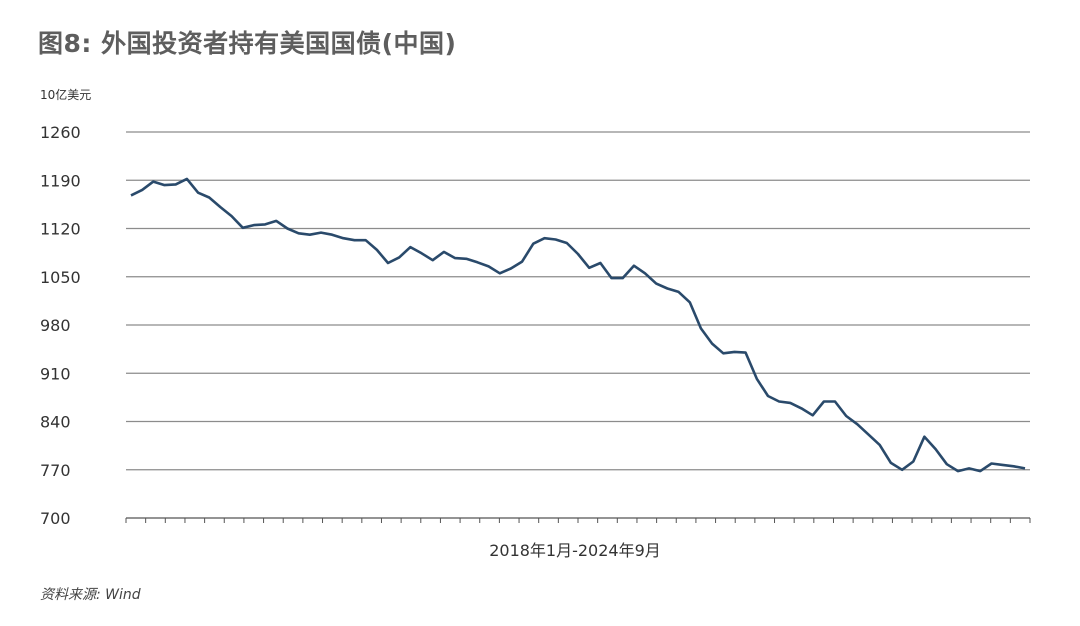  Describe the element at coordinates (60, 229) in the screenshot. I see `y-tick-label: 1120` at that location.